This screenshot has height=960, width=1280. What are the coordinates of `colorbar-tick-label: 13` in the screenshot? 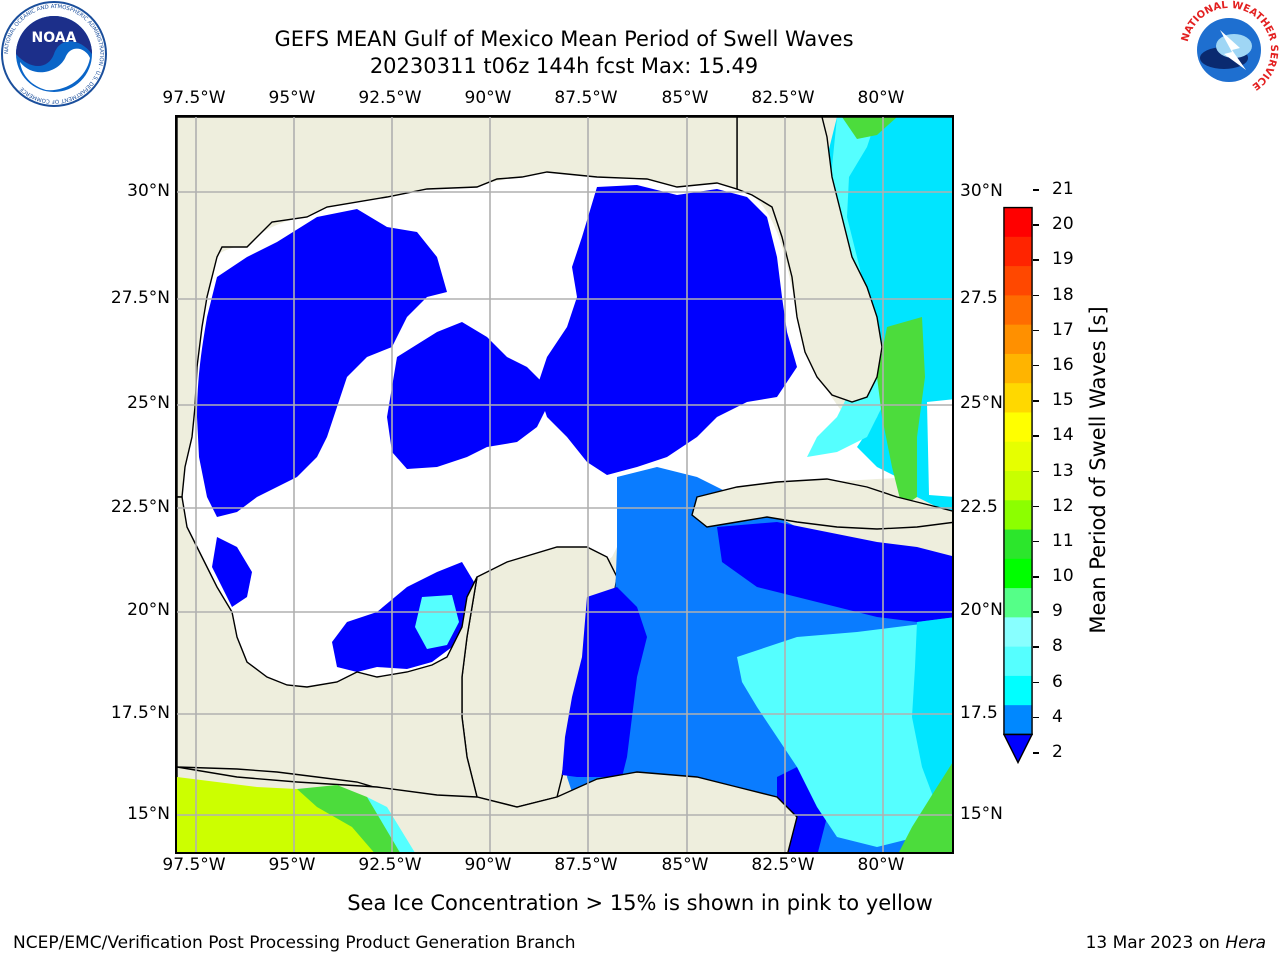 It's located at (1063, 470).